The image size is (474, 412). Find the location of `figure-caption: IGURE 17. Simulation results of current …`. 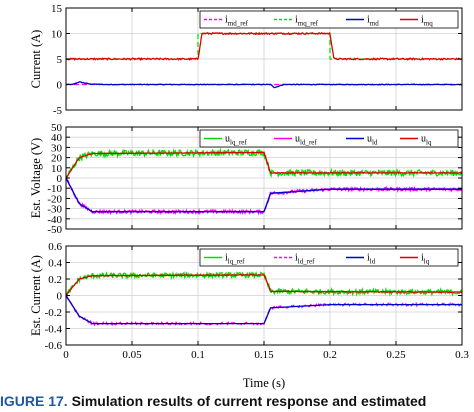

figure-caption: IGURE 17. Simulation results of current … is located at coordinates (237, 402).